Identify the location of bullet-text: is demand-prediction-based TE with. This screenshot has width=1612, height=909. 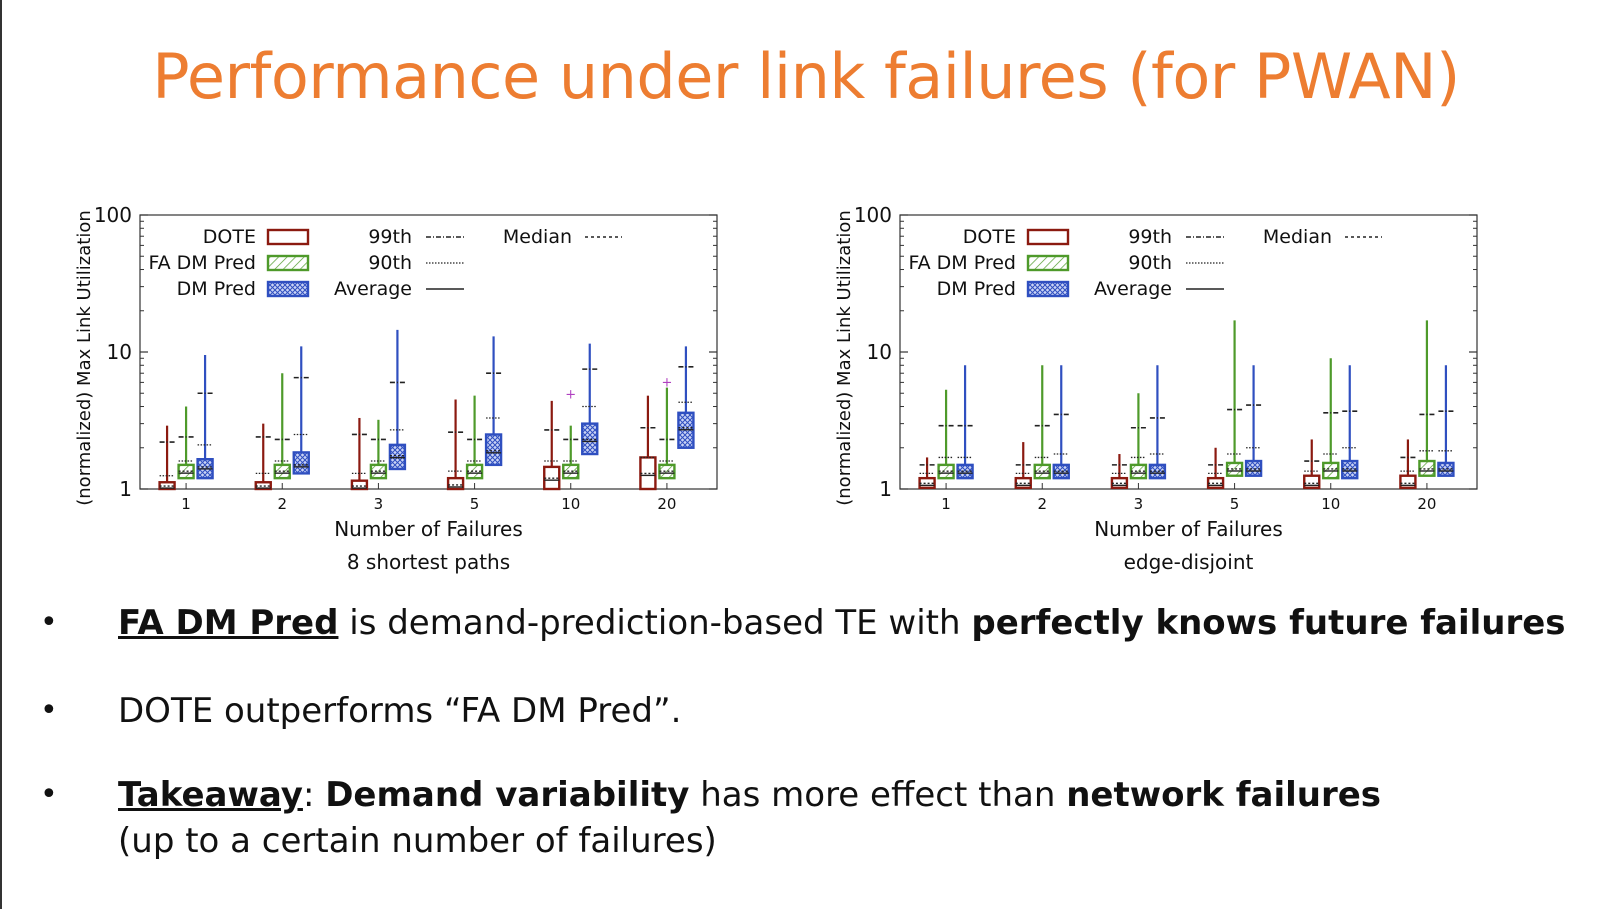
(655, 623).